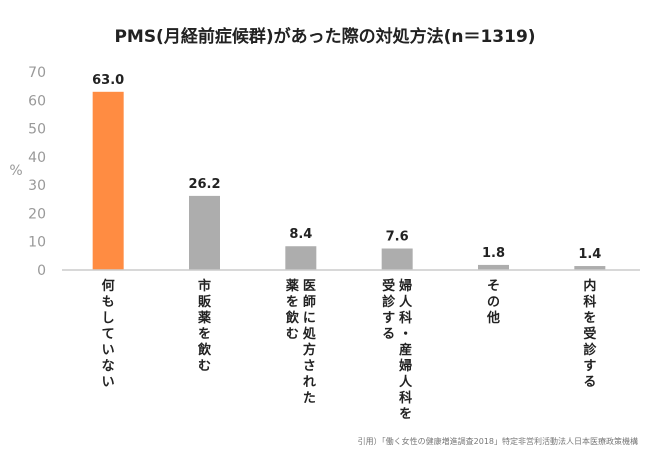 This screenshot has width=650, height=454. I want to click on category-label-char: 処, so click(309, 334).